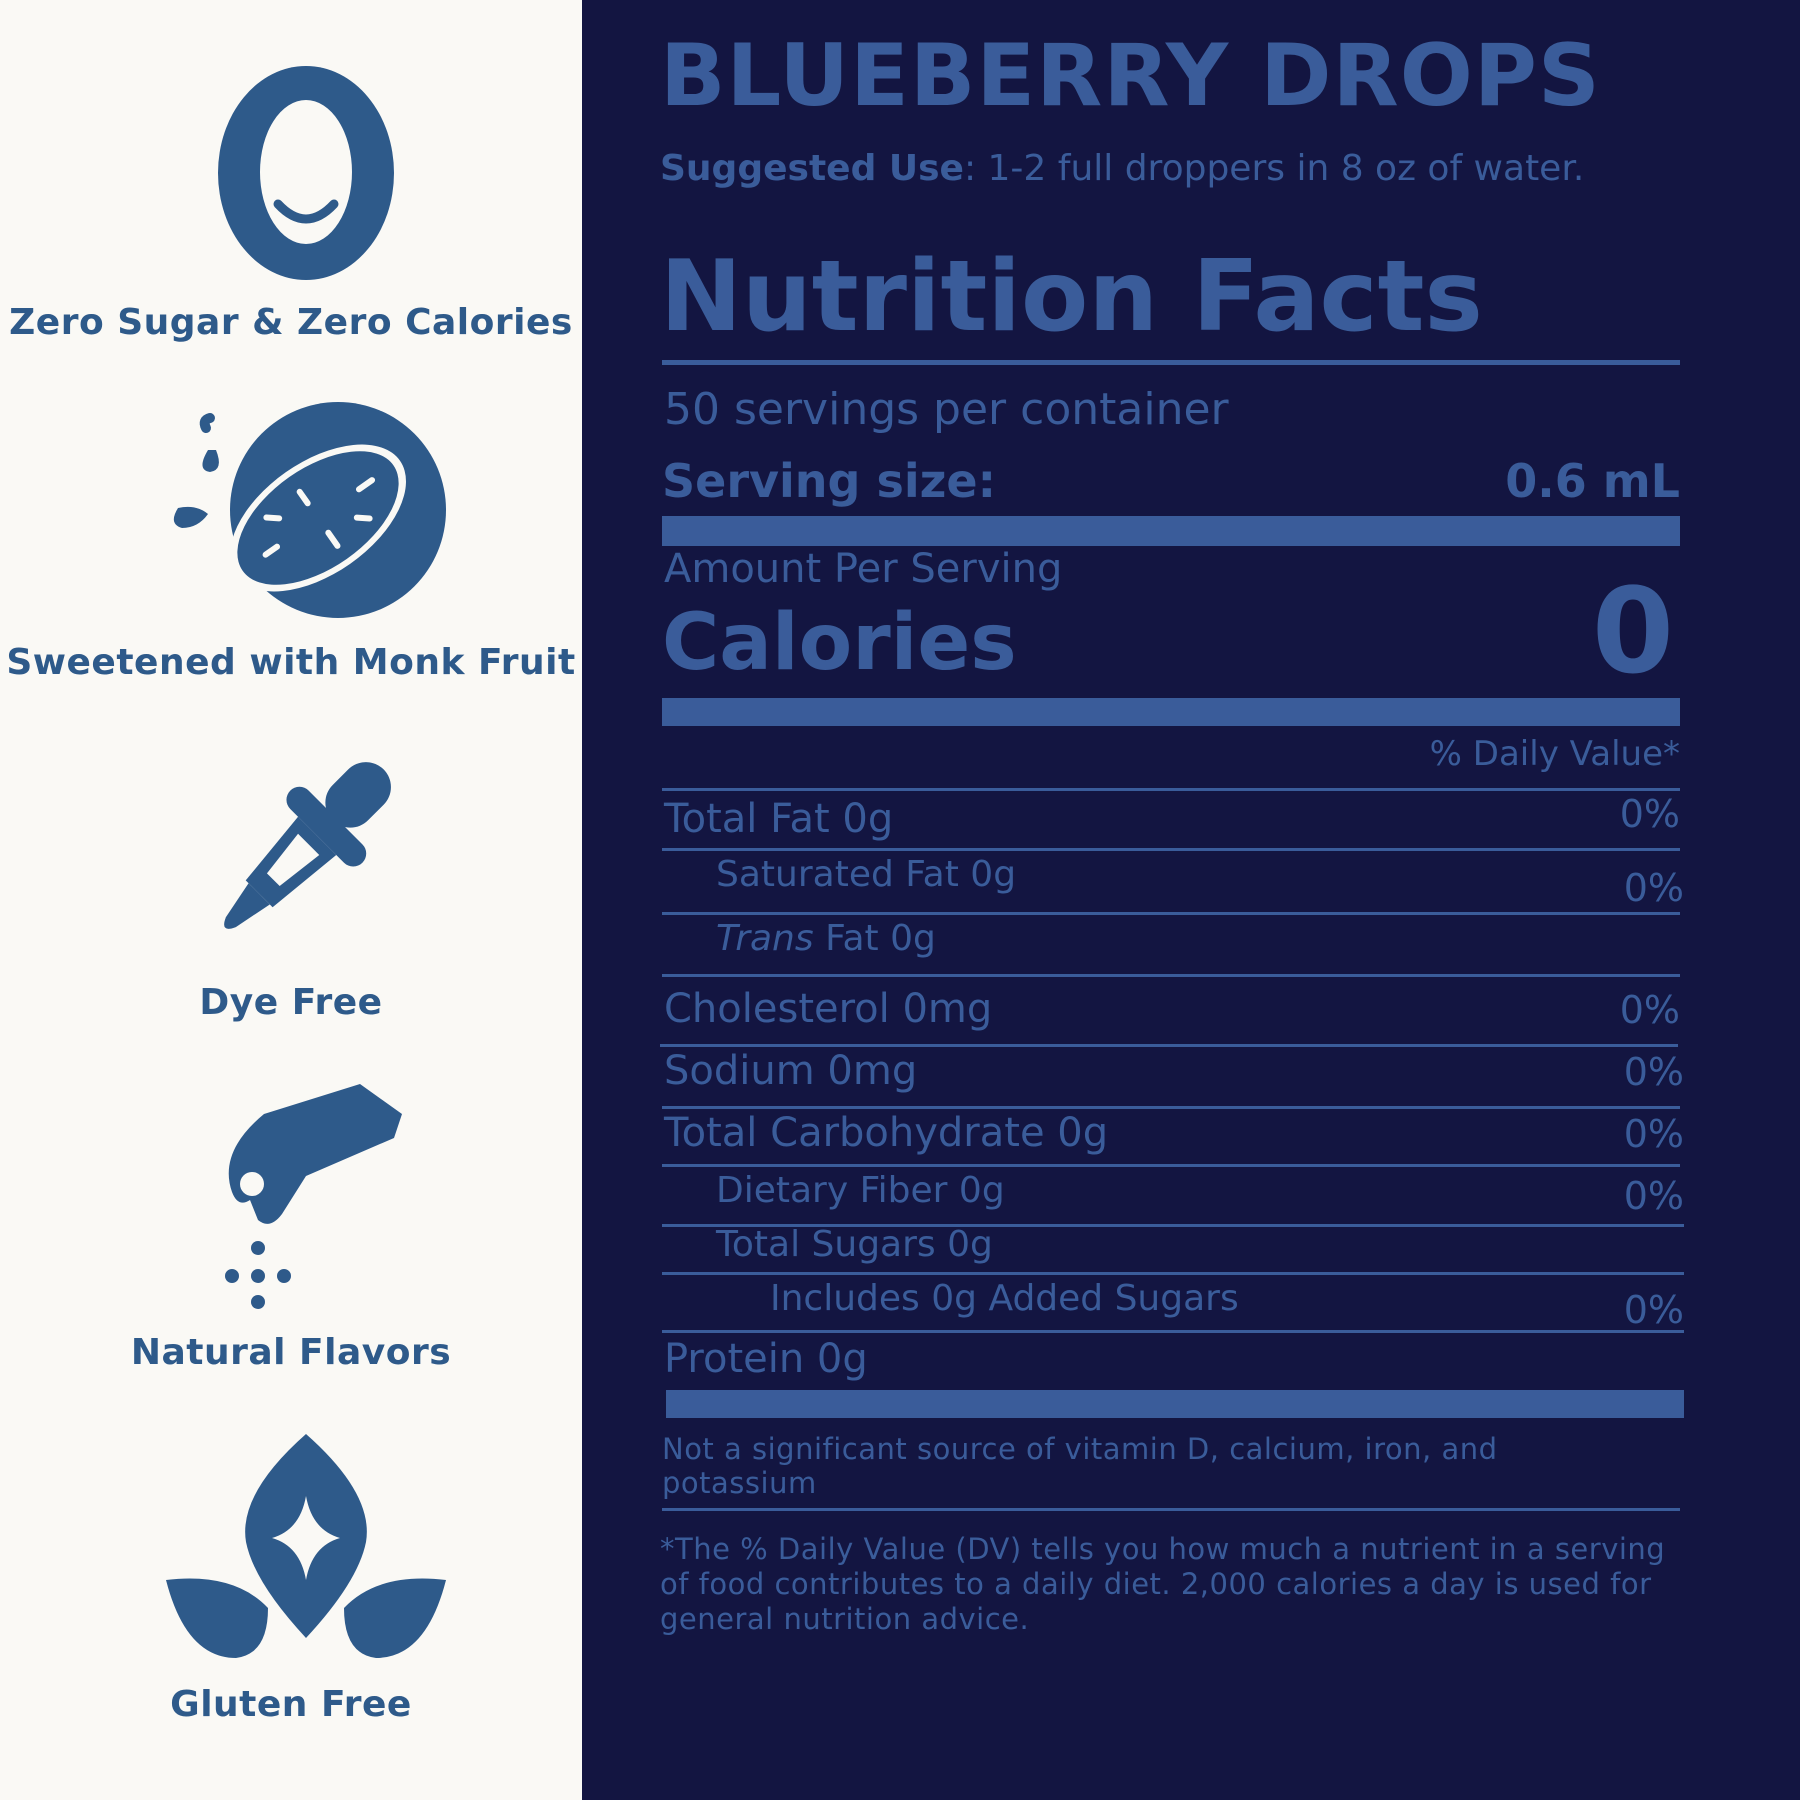 The image size is (1800, 1800). What do you see at coordinates (1592, 481) in the screenshot?
I see `serving-size-value: 0.6 mL` at bounding box center [1592, 481].